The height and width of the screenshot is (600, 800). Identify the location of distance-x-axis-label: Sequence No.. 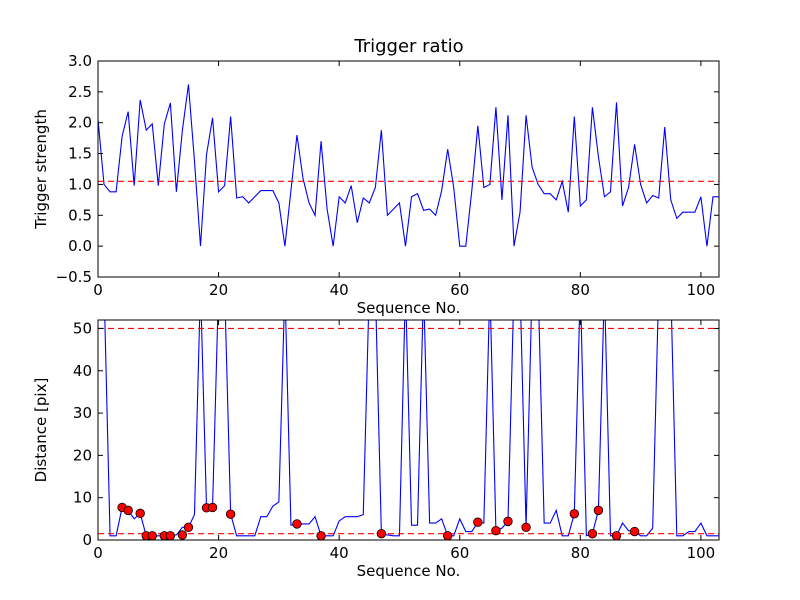
(409, 571).